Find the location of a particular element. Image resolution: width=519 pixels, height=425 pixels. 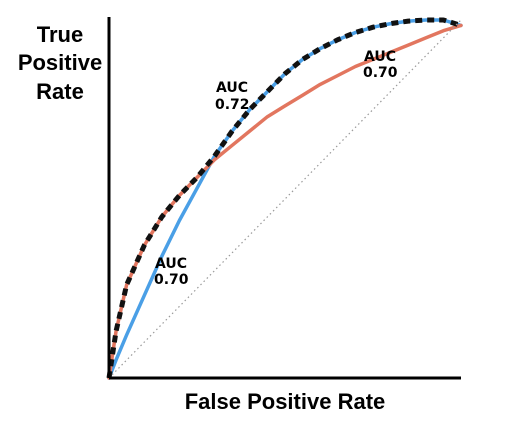

x-axis-title: False Positive Rate is located at coordinates (285, 401).